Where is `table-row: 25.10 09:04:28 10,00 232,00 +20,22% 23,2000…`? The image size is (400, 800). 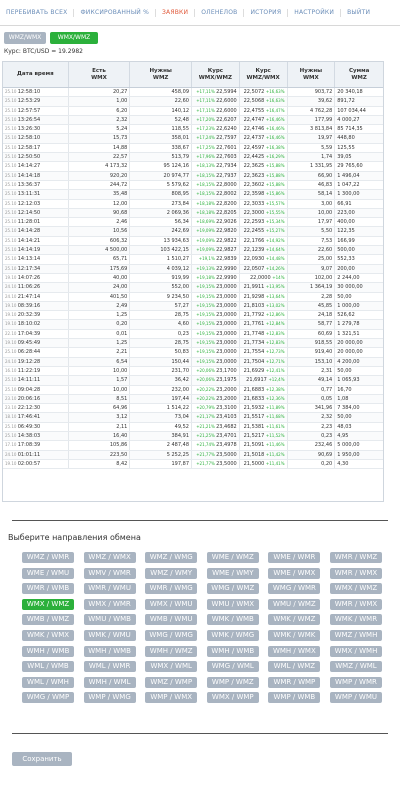
table-row: 25.10 09:04:28 10,00 232,00 +20,22% 23,2000… is located at coordinates (193, 390).